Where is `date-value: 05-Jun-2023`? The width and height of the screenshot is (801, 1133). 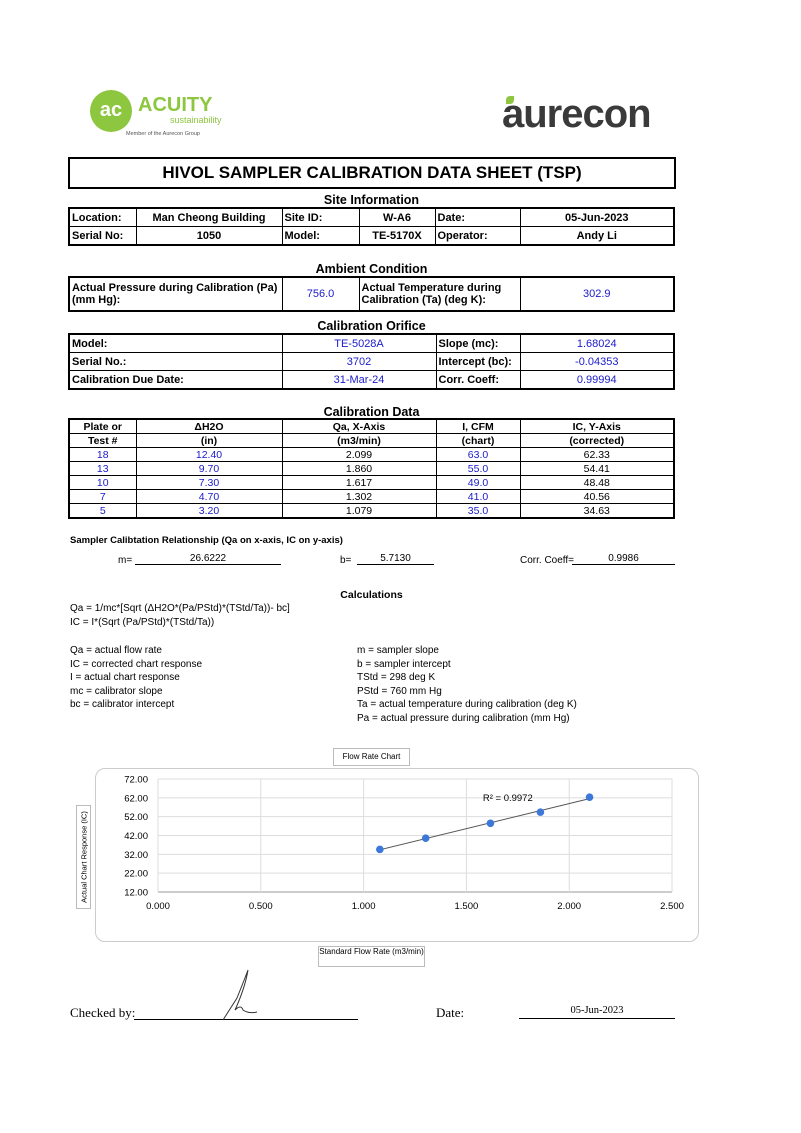 date-value: 05-Jun-2023 is located at coordinates (597, 217).